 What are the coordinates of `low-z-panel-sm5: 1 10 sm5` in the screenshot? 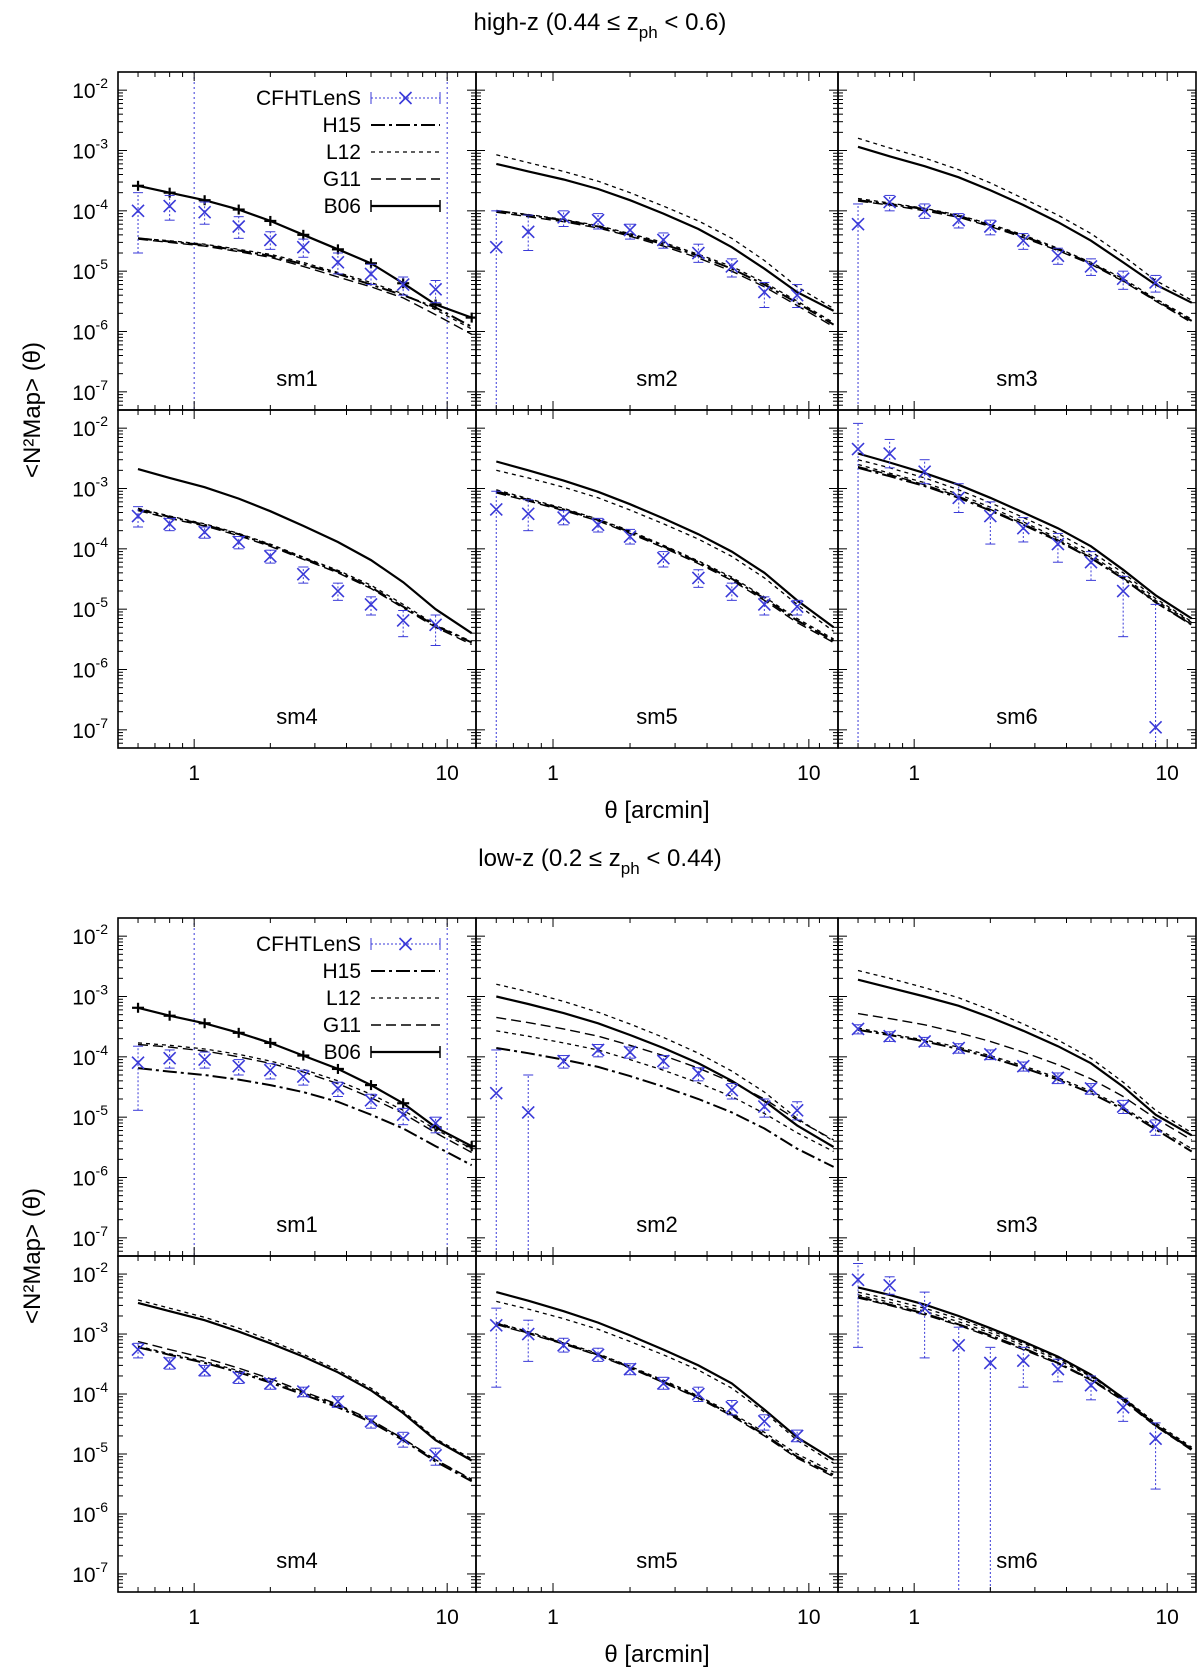 It's located at (657, 1442).